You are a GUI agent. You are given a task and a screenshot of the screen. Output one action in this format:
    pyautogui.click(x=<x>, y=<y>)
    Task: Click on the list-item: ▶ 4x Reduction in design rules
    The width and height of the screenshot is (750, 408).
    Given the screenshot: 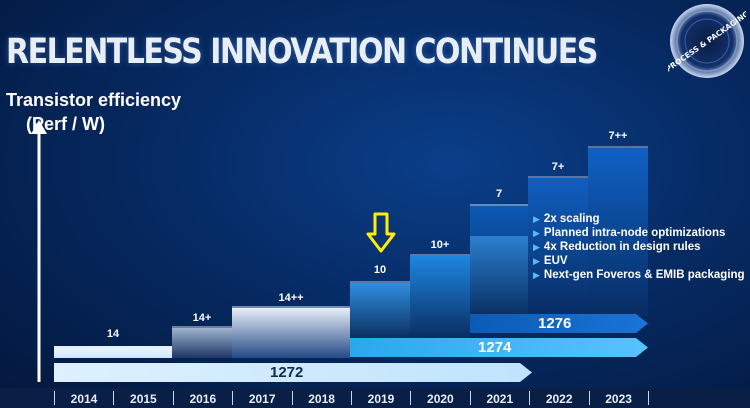 What is the action you would take?
    pyautogui.click(x=617, y=247)
    